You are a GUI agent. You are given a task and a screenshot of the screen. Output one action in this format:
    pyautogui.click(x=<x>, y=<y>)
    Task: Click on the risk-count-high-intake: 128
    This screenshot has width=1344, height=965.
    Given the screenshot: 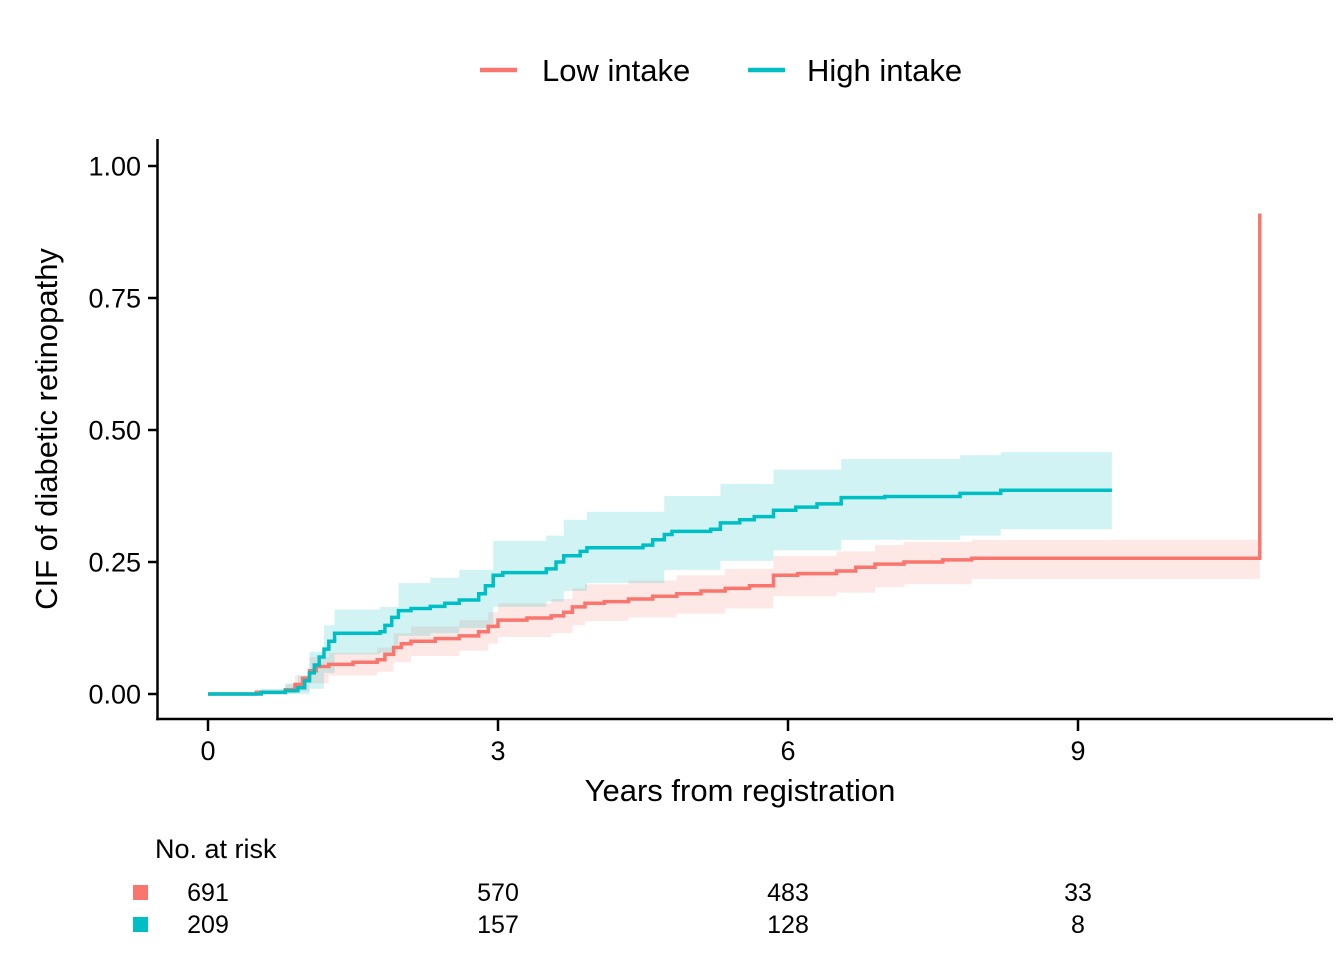 What is the action you would take?
    pyautogui.click(x=788, y=925)
    